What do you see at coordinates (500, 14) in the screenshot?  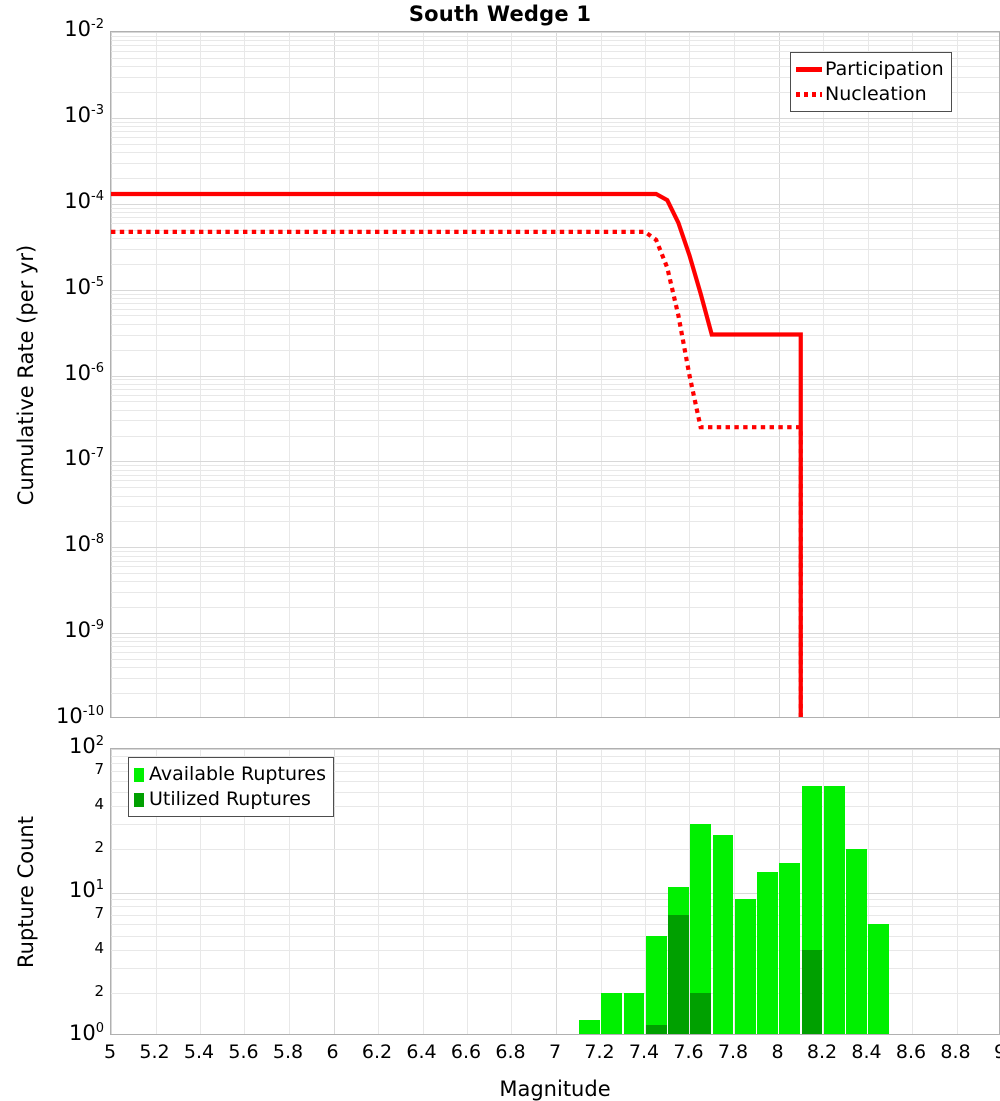 I see `page-title: South Wedge 1` at bounding box center [500, 14].